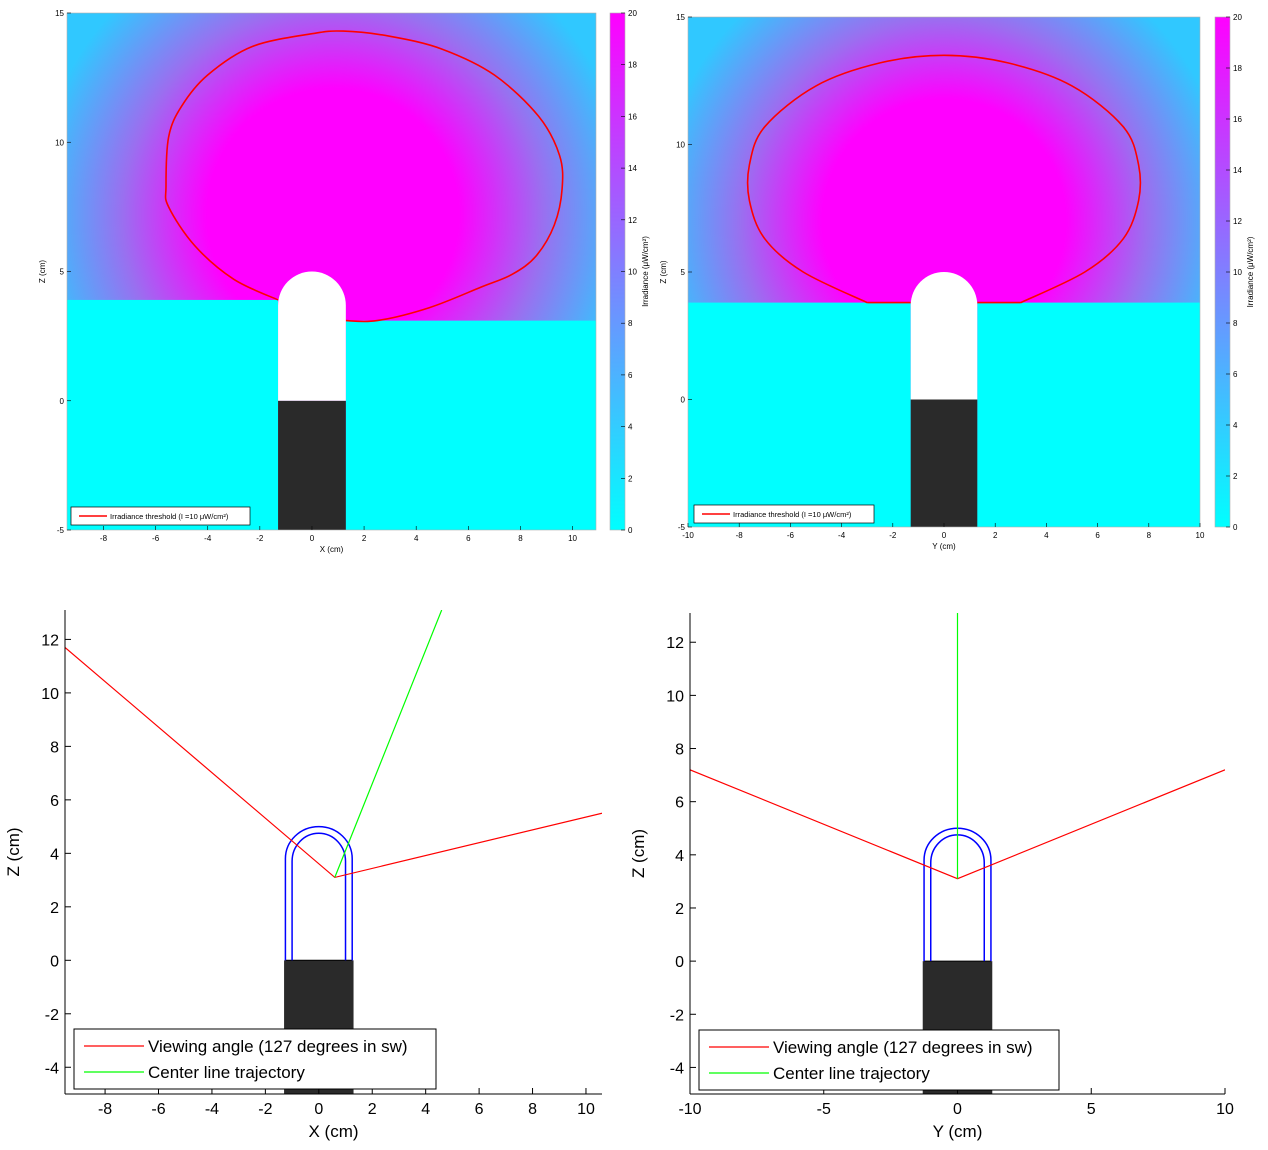  Describe the element at coordinates (630, 478) in the screenshot. I see `colorbar-tick-label: 2` at that location.